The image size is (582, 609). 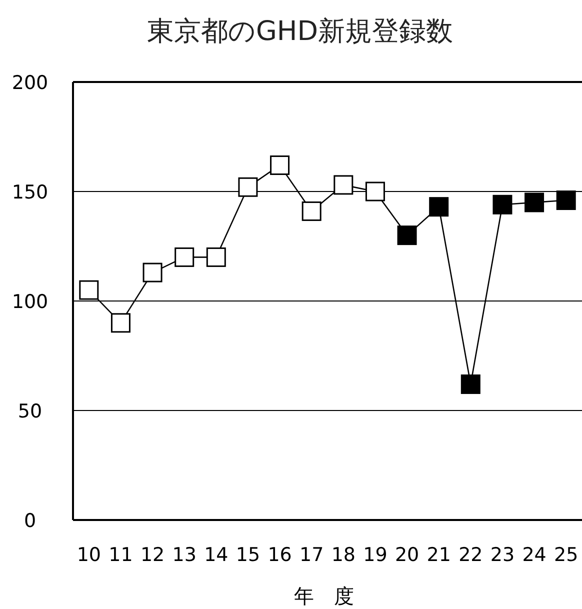 I want to click on x-tick-label: 16, so click(x=280, y=555).